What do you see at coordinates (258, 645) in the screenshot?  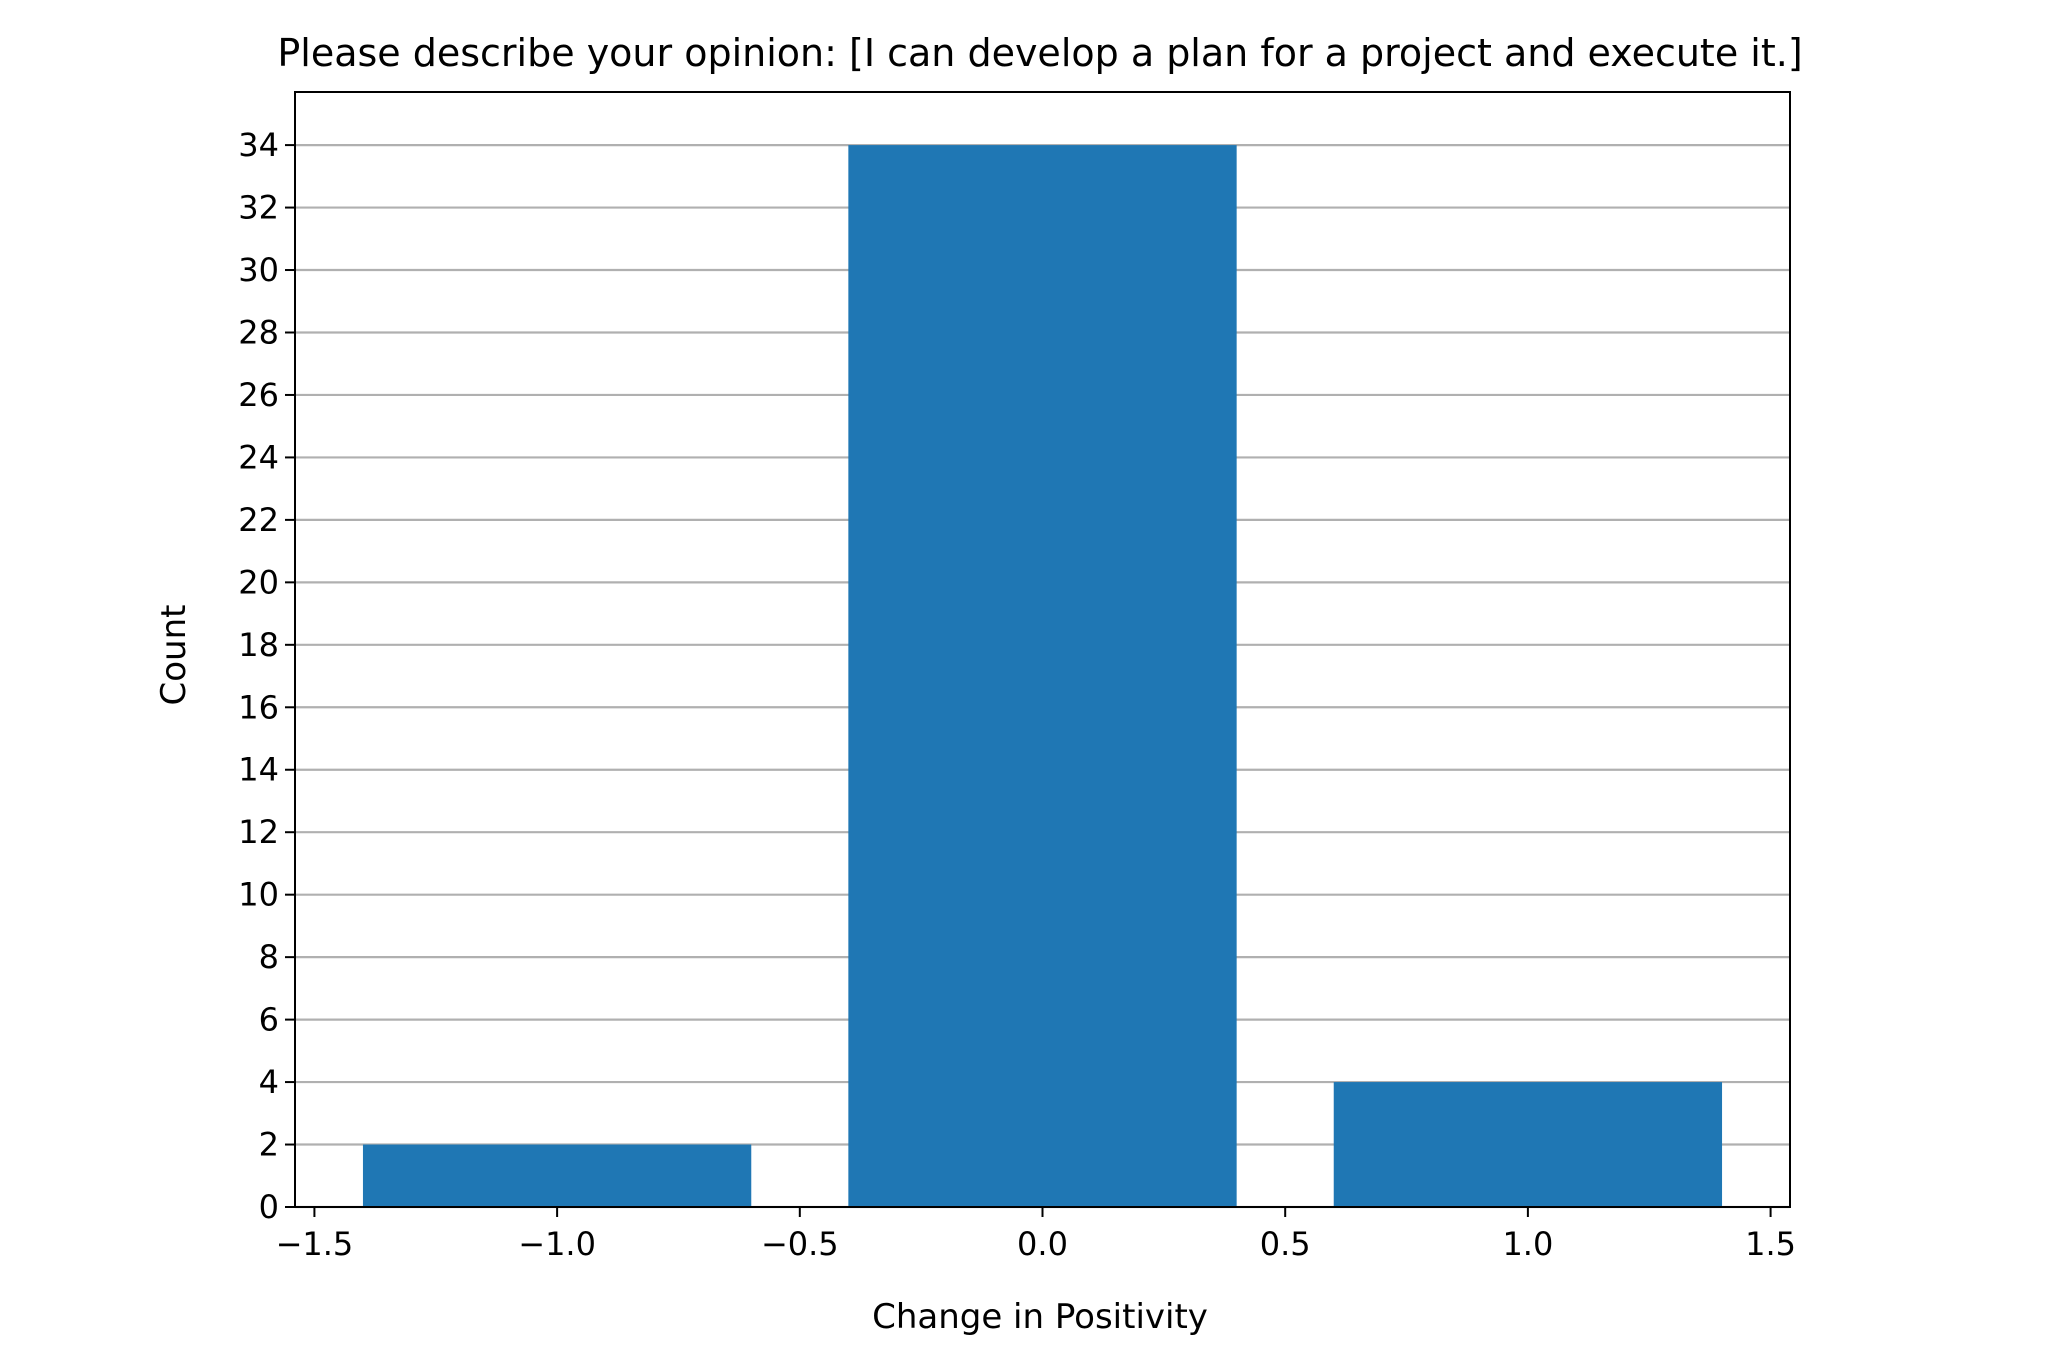 I see `y-tick-label: 18` at bounding box center [258, 645].